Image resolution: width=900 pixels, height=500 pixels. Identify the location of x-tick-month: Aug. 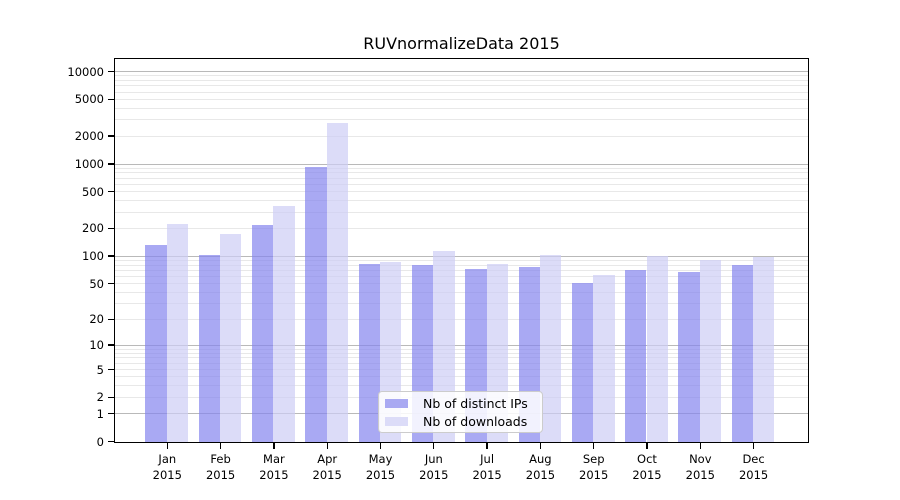
(540, 459).